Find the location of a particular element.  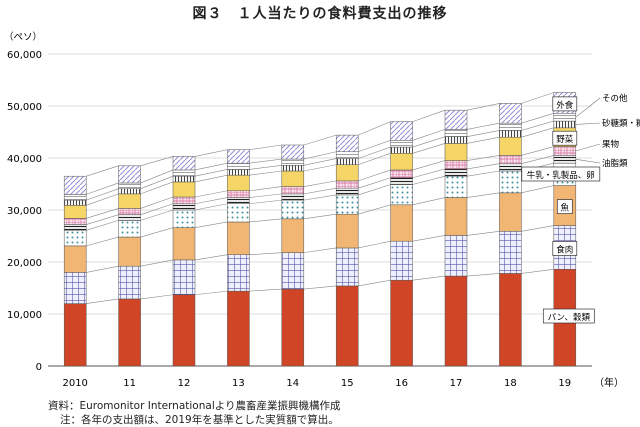

x-tick-label: 2010 is located at coordinates (74, 383).